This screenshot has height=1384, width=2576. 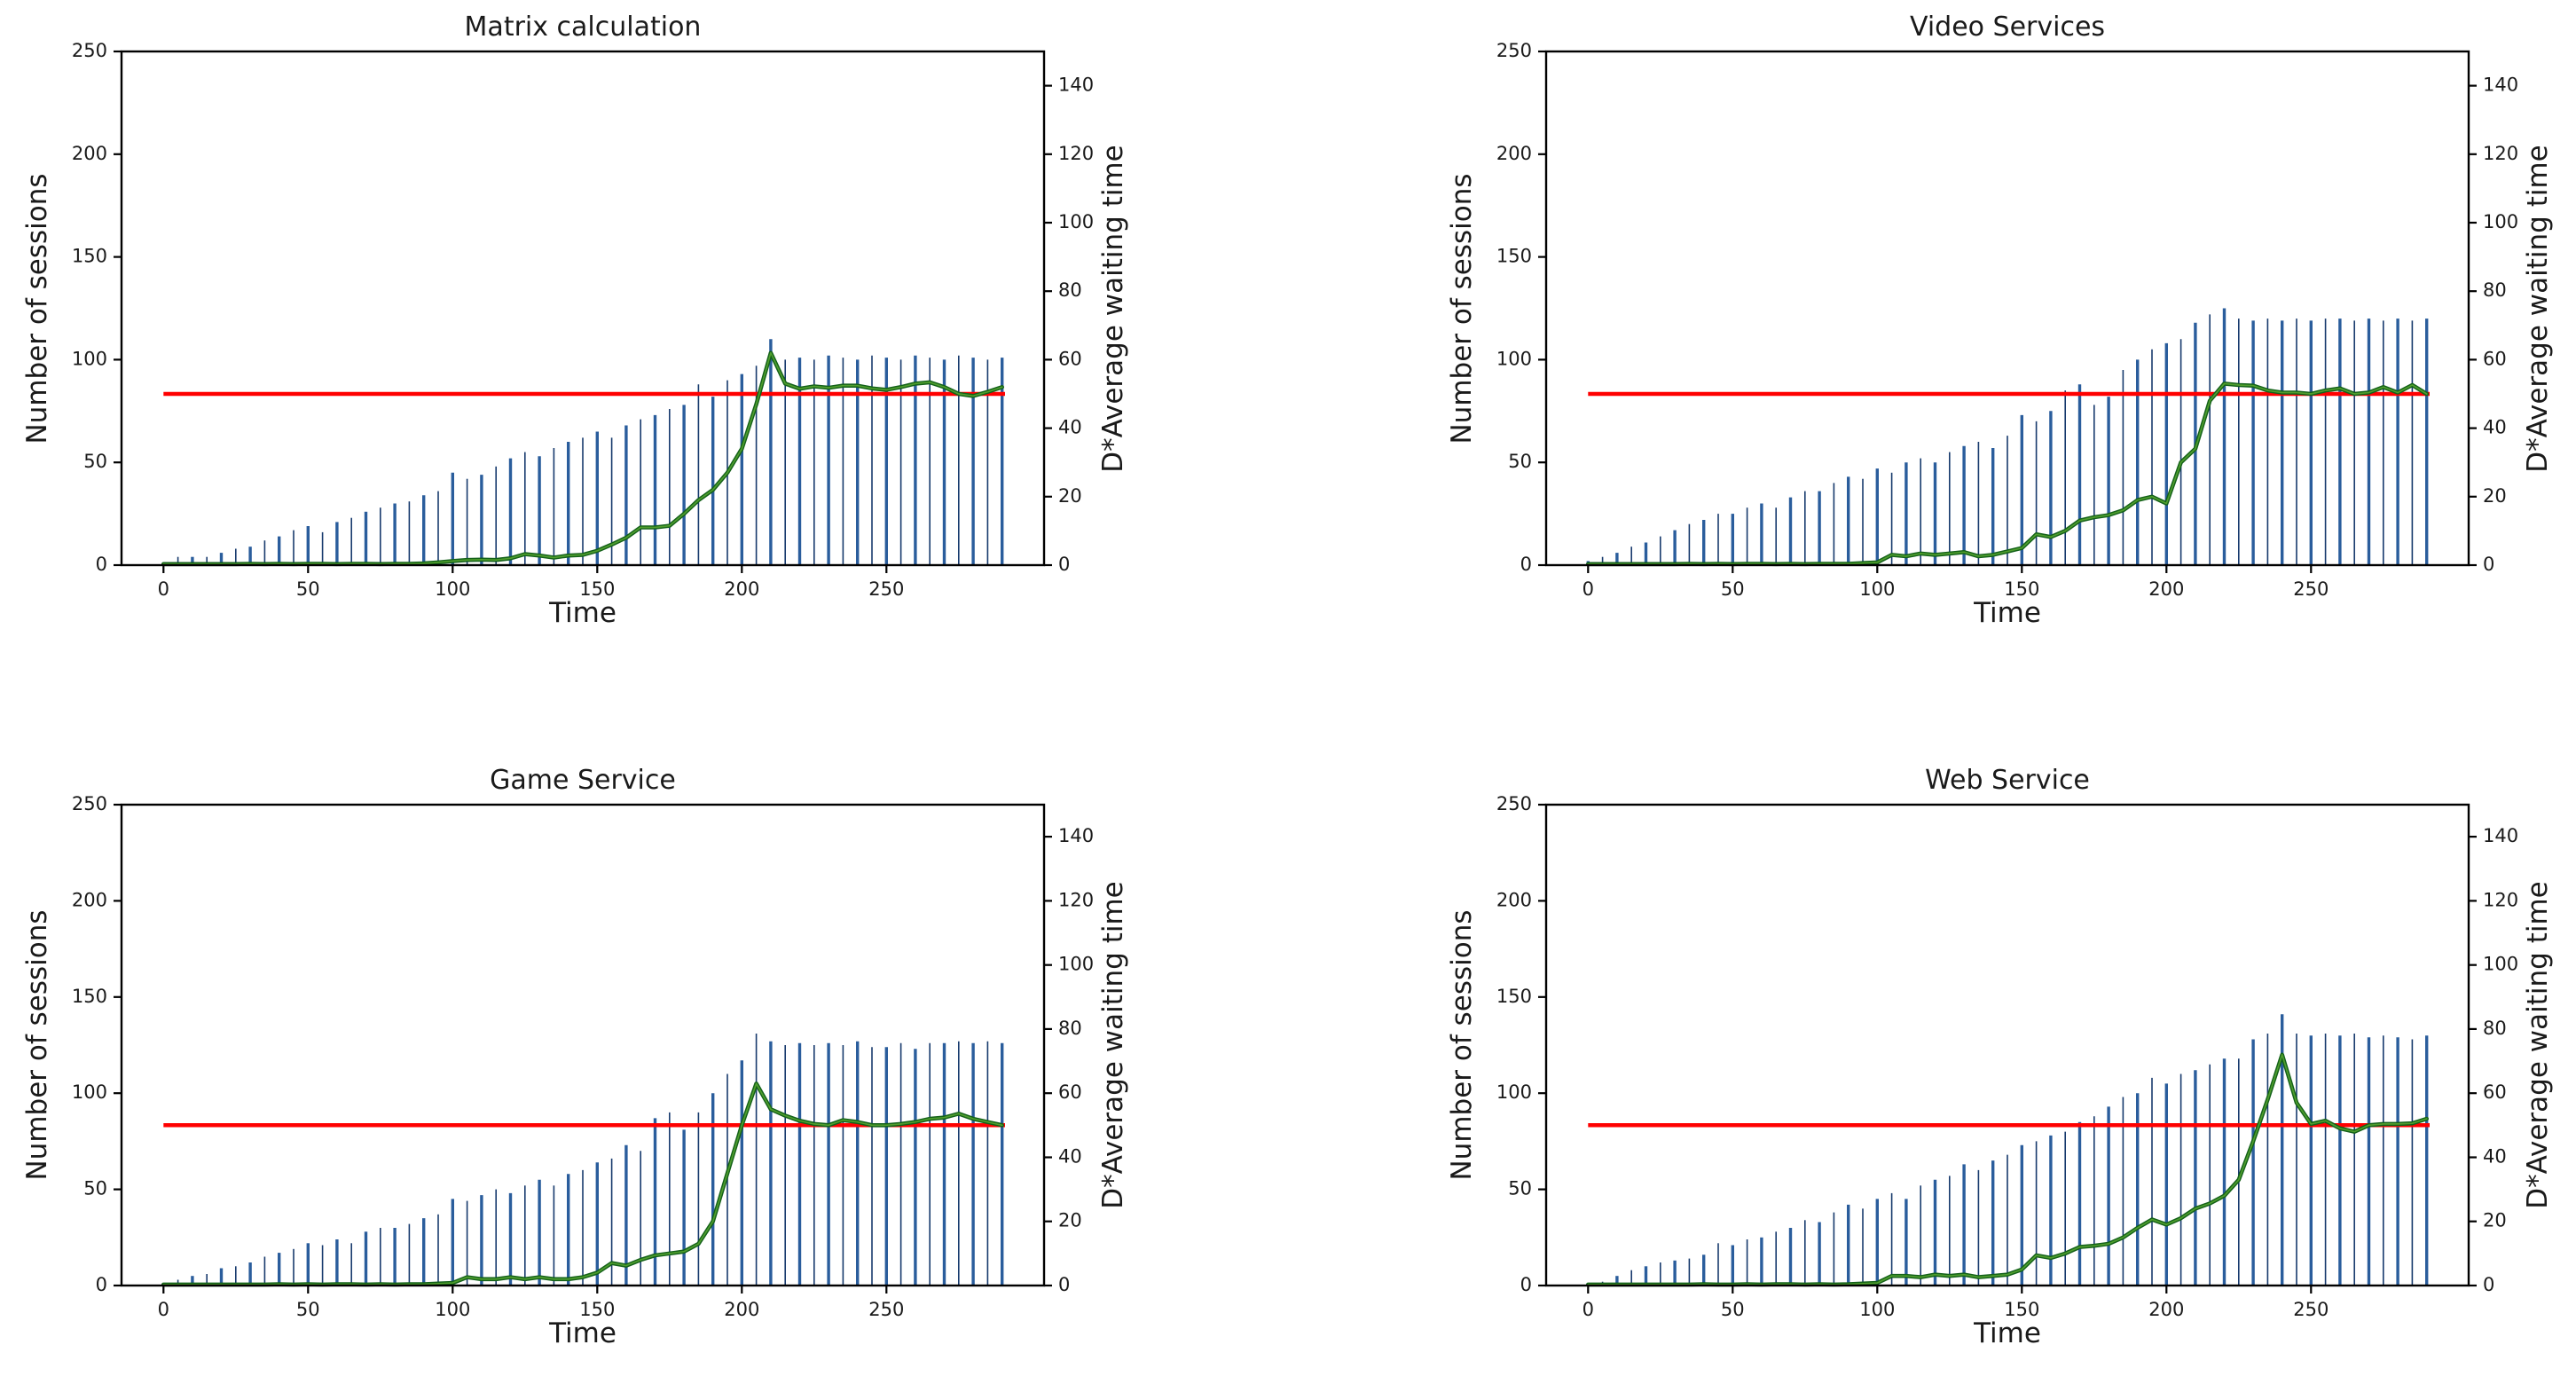 What do you see at coordinates (2007, 780) in the screenshot?
I see `chart-title: Web Service` at bounding box center [2007, 780].